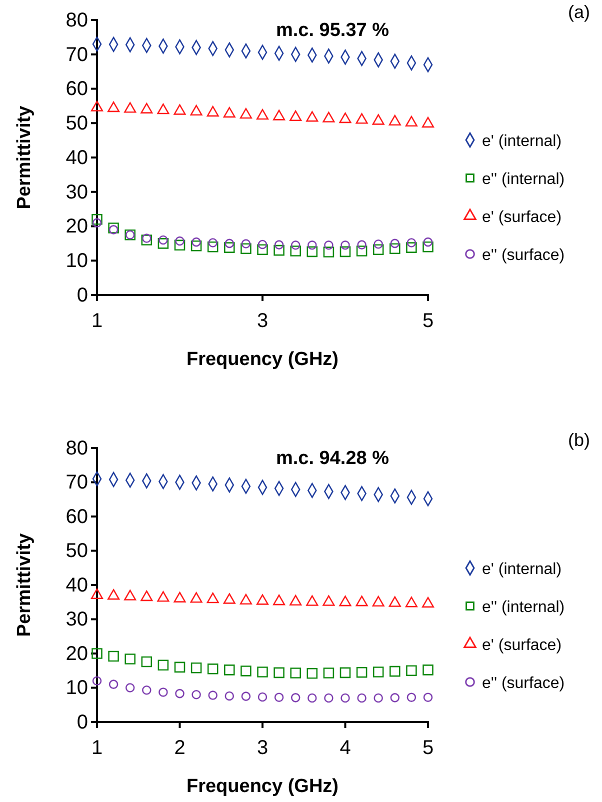 The image size is (602, 802). Describe the element at coordinates (77, 157) in the screenshot. I see `y-tick-label: 40` at that location.